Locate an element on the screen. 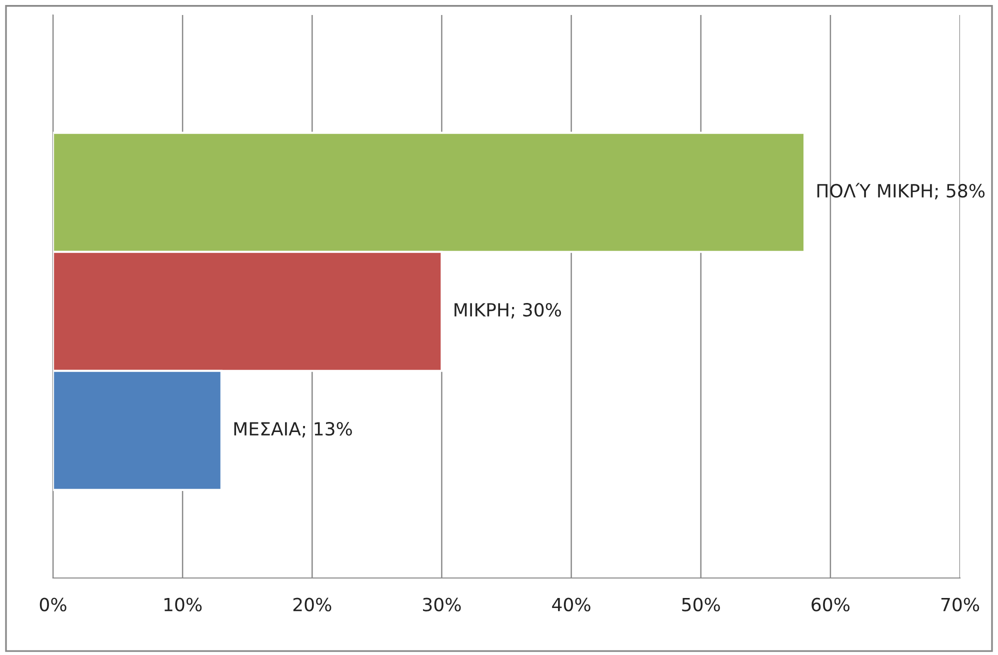  x-tick-label: 30% is located at coordinates (442, 605).